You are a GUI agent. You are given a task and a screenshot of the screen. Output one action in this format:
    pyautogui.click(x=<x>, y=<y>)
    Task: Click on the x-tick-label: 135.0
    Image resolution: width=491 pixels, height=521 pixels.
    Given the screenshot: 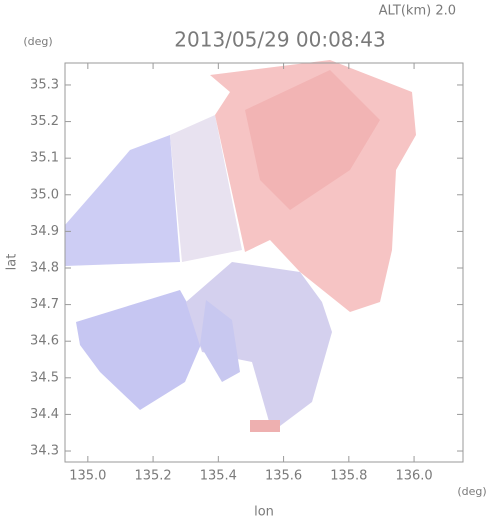 What is the action you would take?
    pyautogui.click(x=87, y=476)
    